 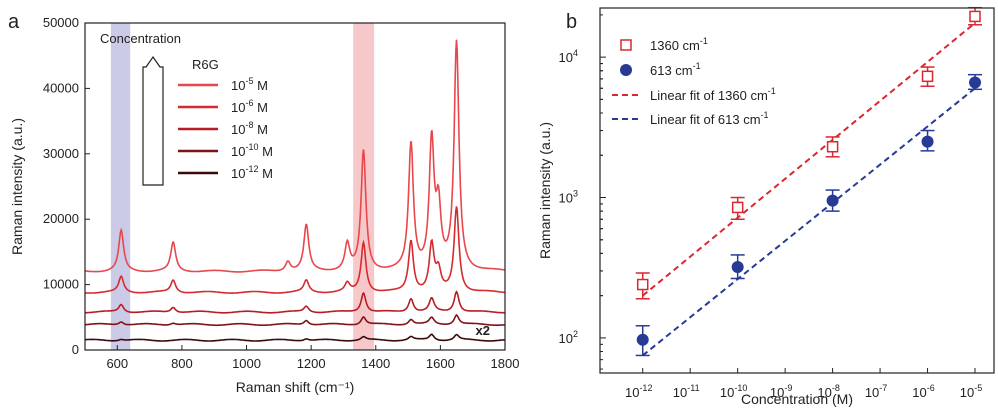 I want to click on legend-label-b-1: 613 cm-1, so click(x=675, y=69).